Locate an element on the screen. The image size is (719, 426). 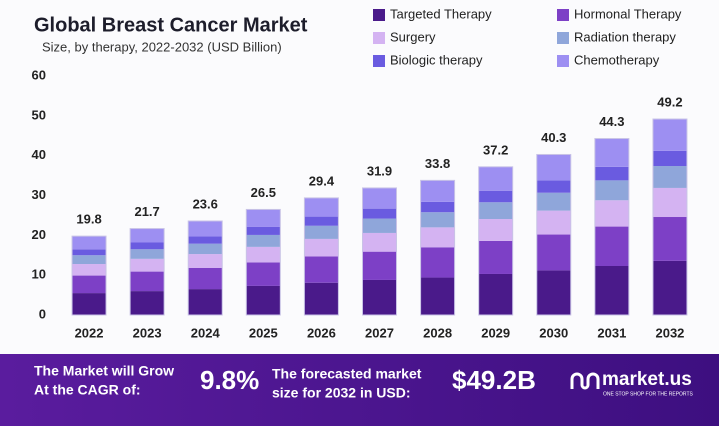
x-tick-label: 2022 is located at coordinates (89, 332).